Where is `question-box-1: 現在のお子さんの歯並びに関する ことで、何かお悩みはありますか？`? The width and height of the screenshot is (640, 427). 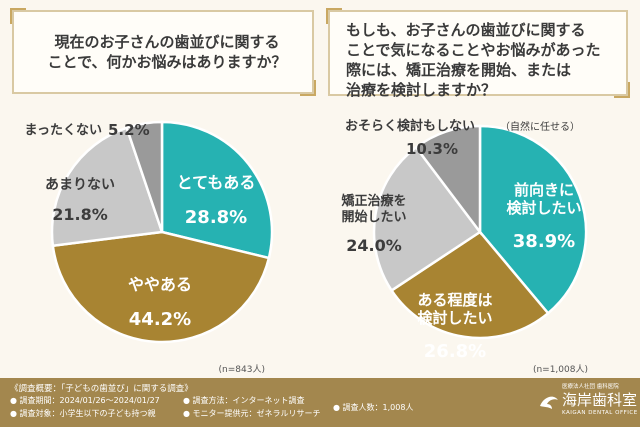 question-box-1: 現在のお子さんの歯並びに関する ことで、何かお悩みはありますか？ is located at coordinates (163, 52).